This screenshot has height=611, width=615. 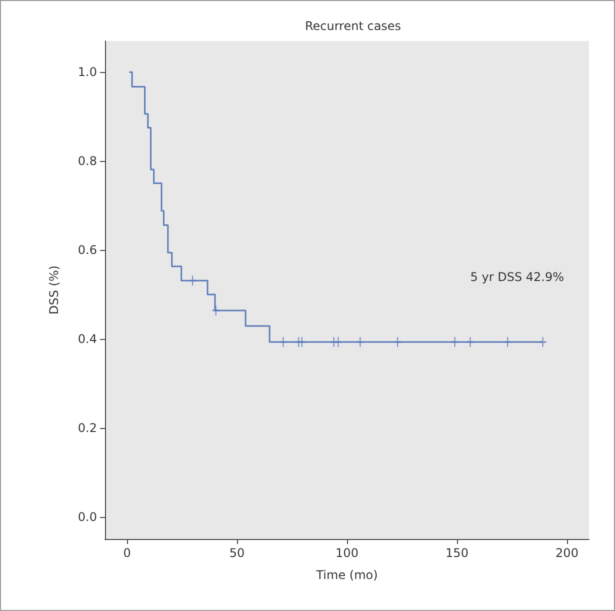 What do you see at coordinates (457, 553) in the screenshot?
I see `x-tick-label: 150` at bounding box center [457, 553].